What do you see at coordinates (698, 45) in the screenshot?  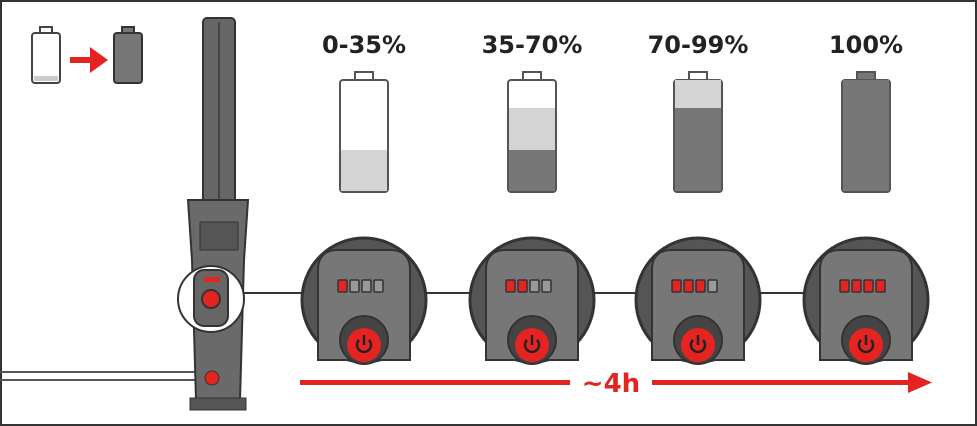 I see `stage-label: 70-99%` at bounding box center [698, 45].